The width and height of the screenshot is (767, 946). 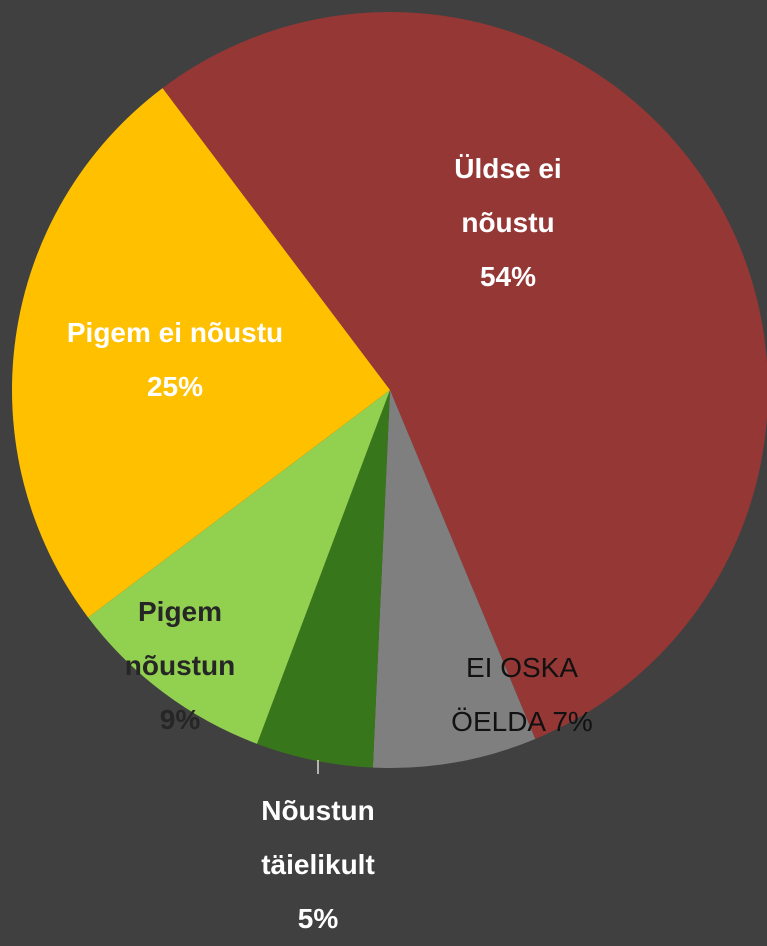 What do you see at coordinates (515, 694) in the screenshot?
I see `category-label: EI OSKA ÖELDA` at bounding box center [515, 694].